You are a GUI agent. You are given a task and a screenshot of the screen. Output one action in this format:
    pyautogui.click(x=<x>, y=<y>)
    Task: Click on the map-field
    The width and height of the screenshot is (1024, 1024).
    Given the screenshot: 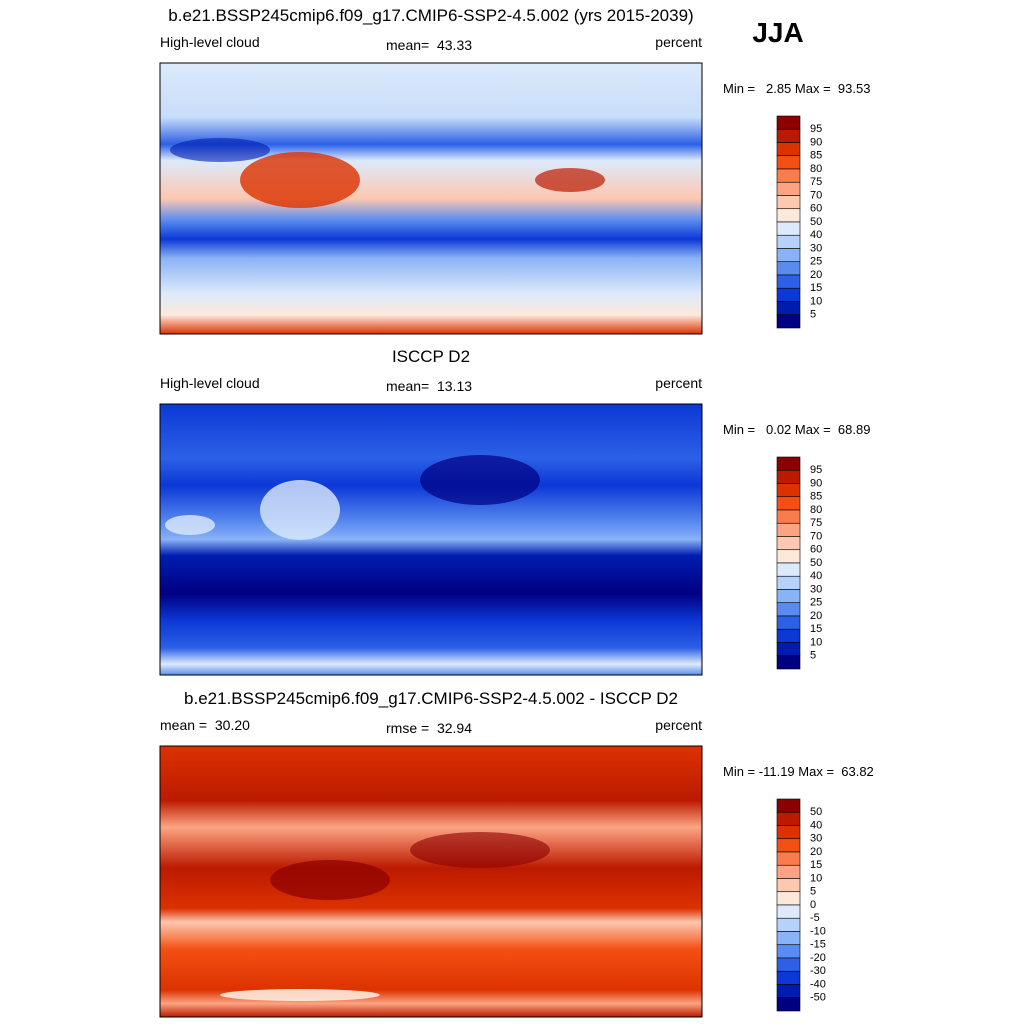 What is the action you would take?
    pyautogui.click(x=431, y=881)
    